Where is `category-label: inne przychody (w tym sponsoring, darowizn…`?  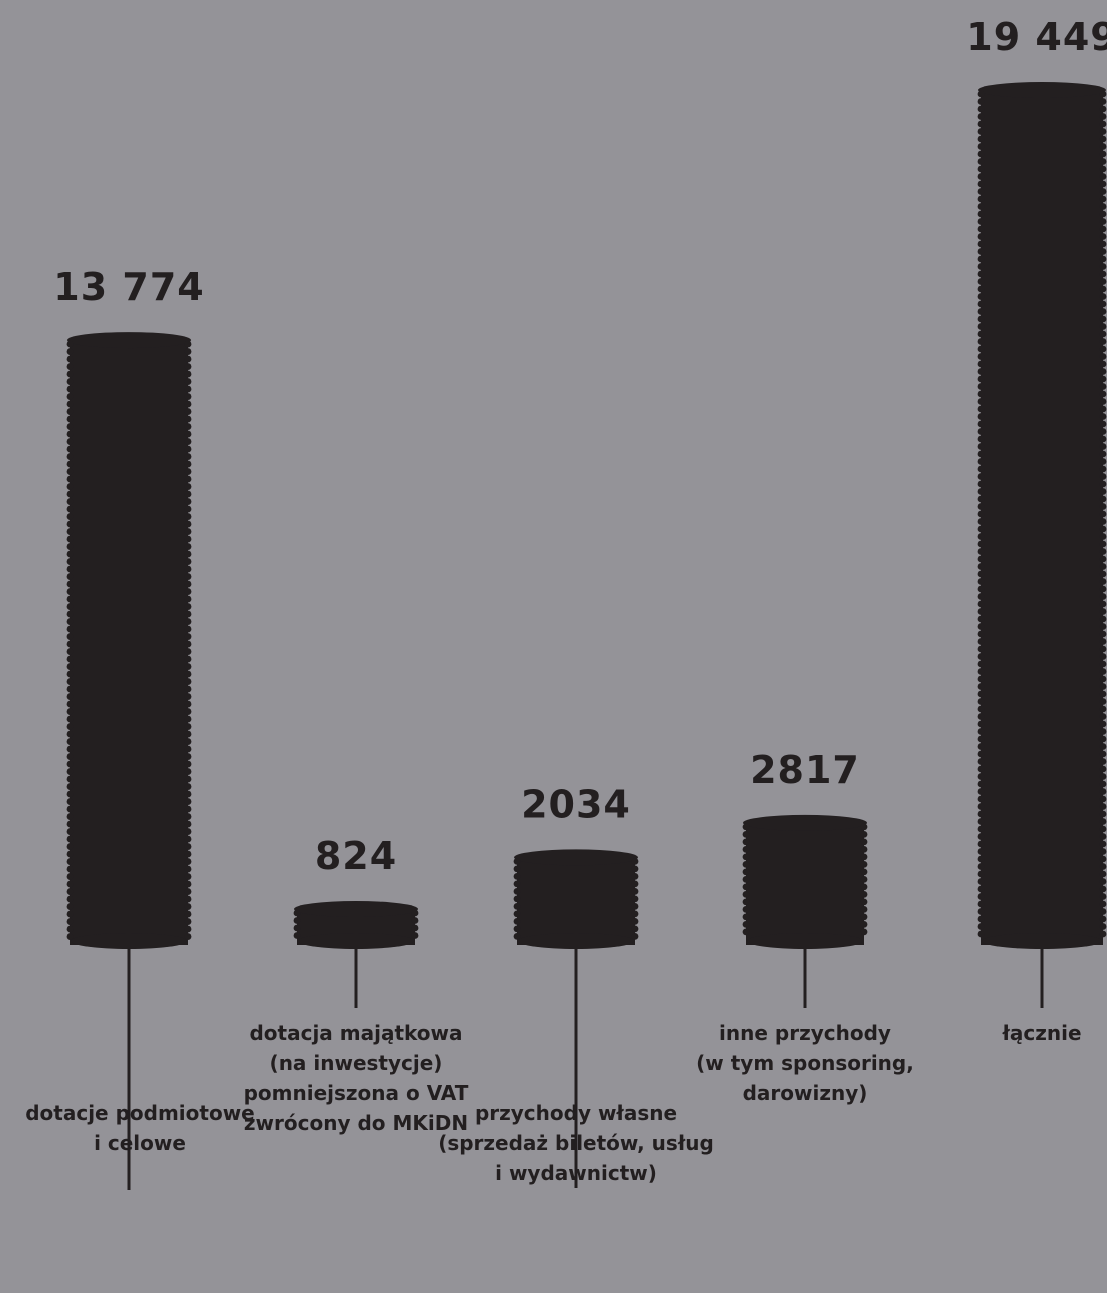
category-label: inne przychody (w tym sponsoring, darowizn… is located at coordinates (805, 1063).